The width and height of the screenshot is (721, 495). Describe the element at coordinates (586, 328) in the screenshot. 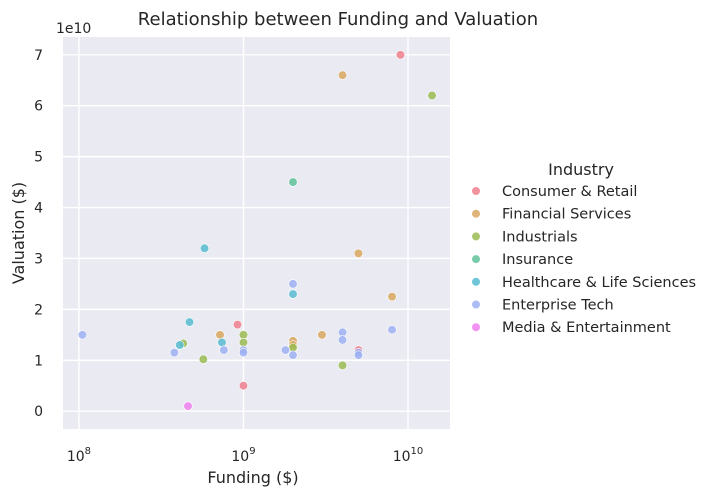

I see `legend-entry: Media & Entertainment` at that location.